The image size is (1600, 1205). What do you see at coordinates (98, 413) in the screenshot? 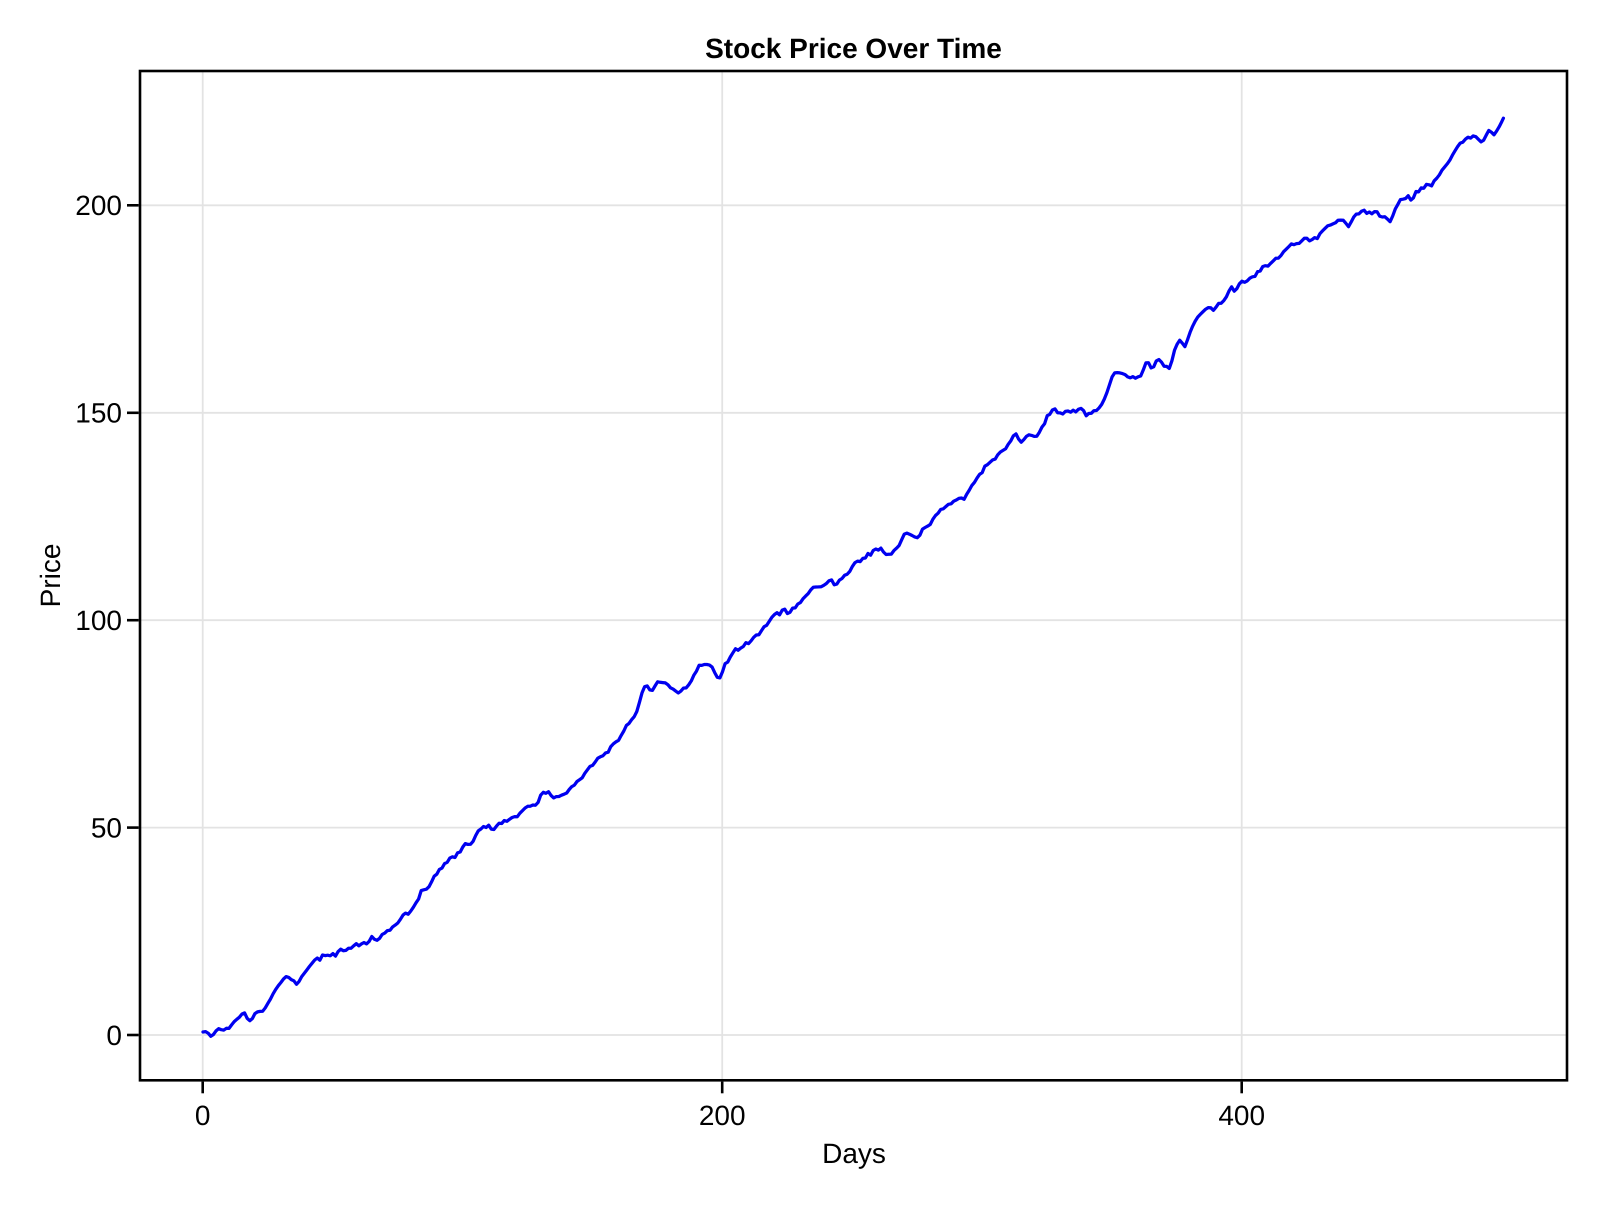
I see `svg-text: 150` at bounding box center [98, 413].